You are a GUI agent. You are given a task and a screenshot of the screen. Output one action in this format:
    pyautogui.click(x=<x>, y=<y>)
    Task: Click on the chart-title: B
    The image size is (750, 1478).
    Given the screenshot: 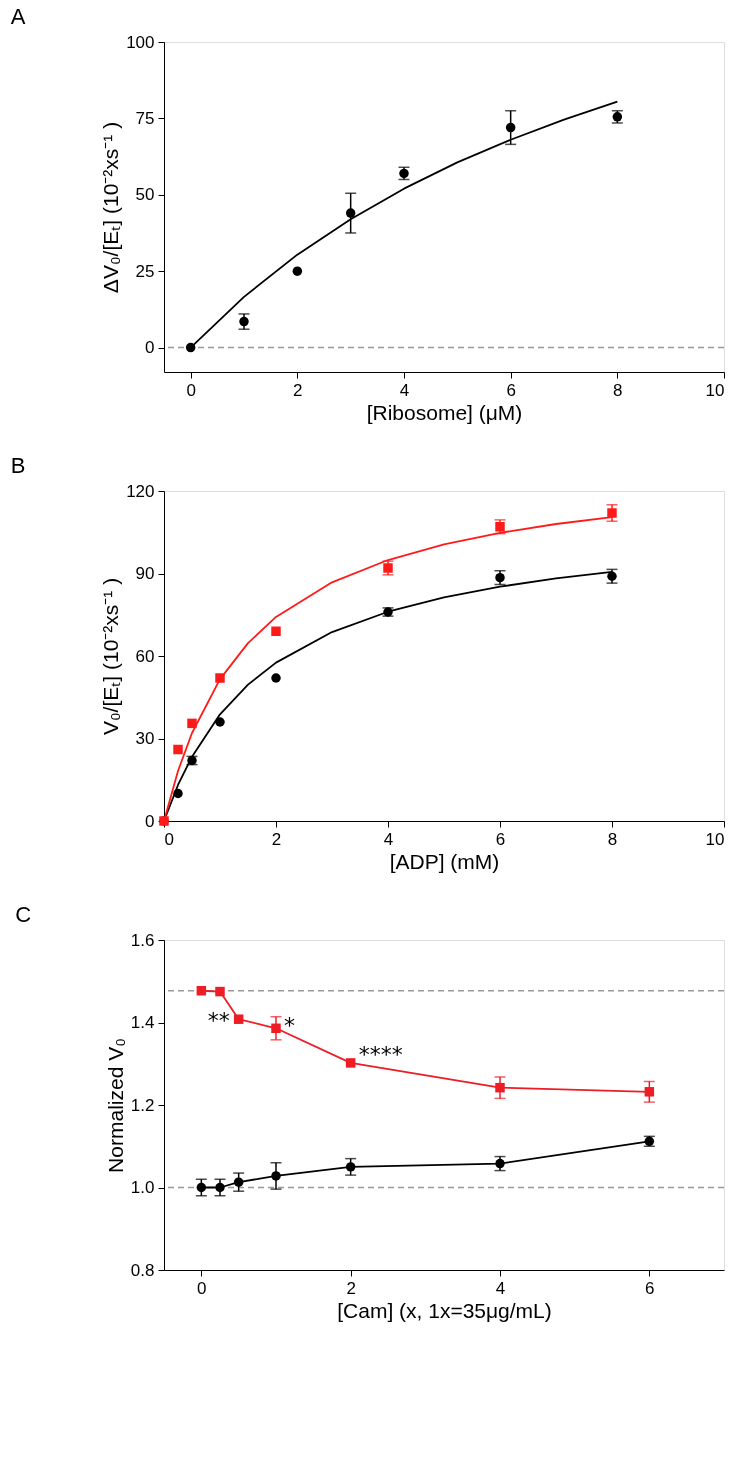 What is the action you would take?
    pyautogui.click(x=18, y=465)
    